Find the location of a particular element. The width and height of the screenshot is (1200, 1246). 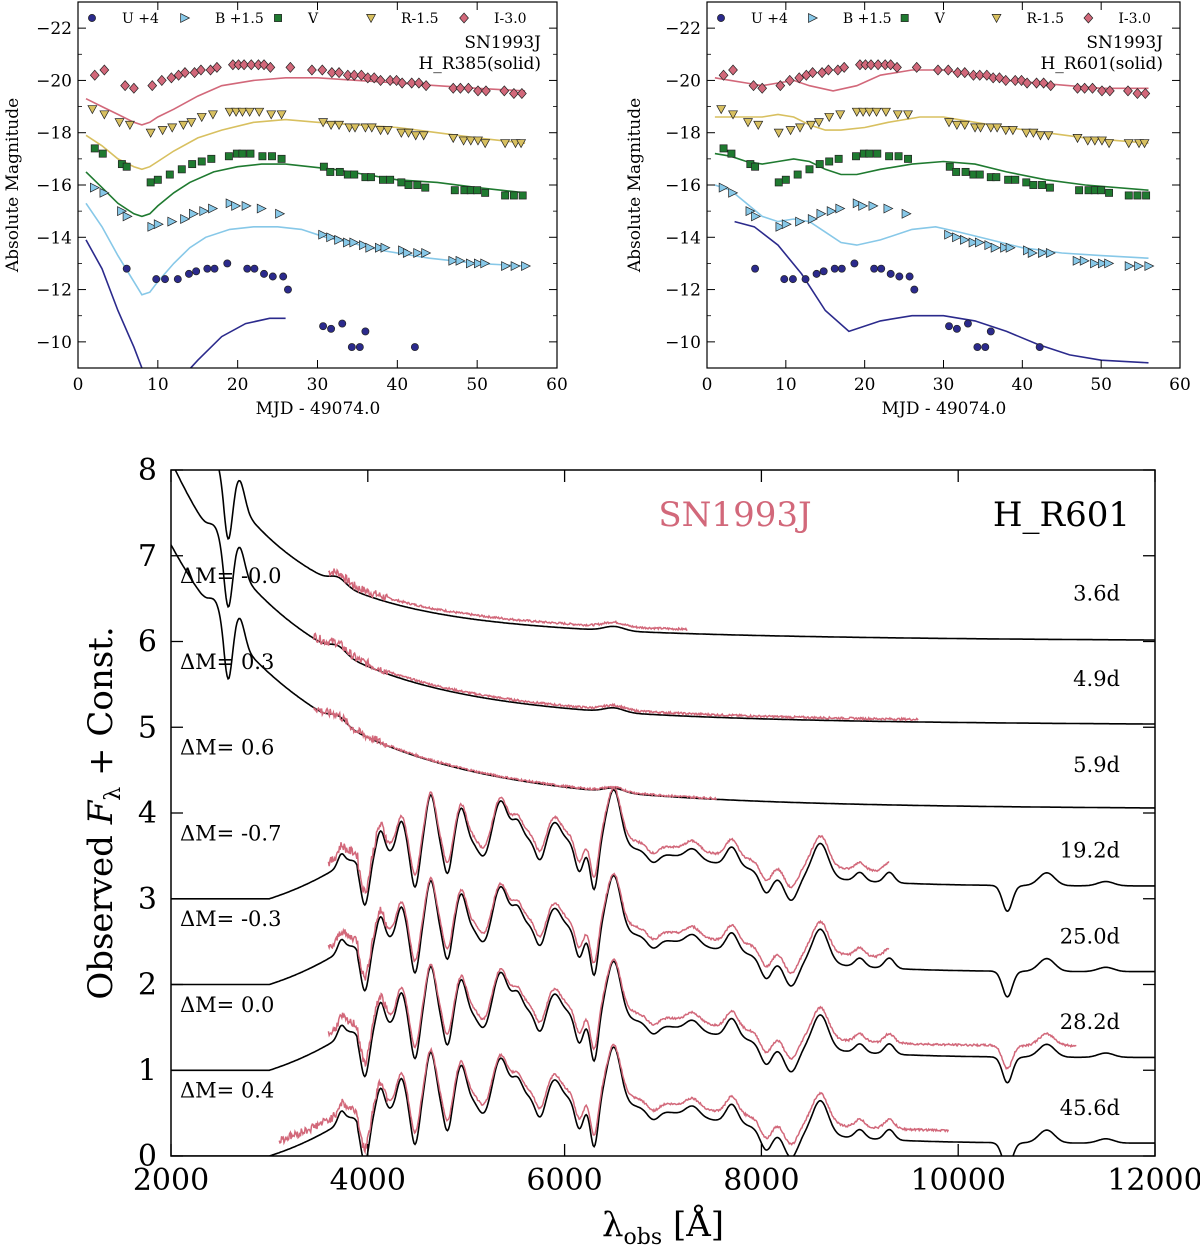

spectrum-25.0d is located at coordinates (663, 935).